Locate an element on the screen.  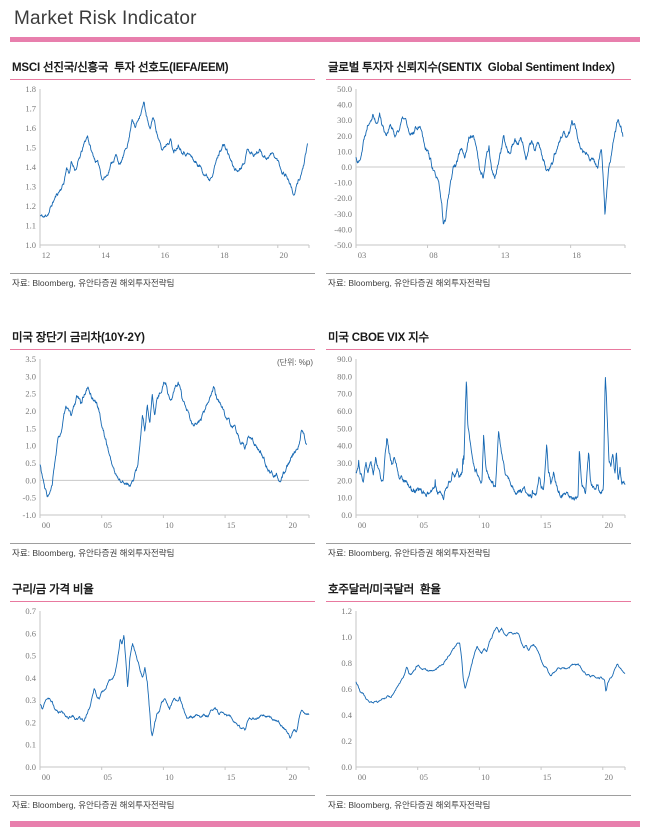
line-chart-audusd: 1.2 1.0 0.8 0.6 0.4 0.2 0.0 00 05 10 15 20 is located at coordinates (478, 695).